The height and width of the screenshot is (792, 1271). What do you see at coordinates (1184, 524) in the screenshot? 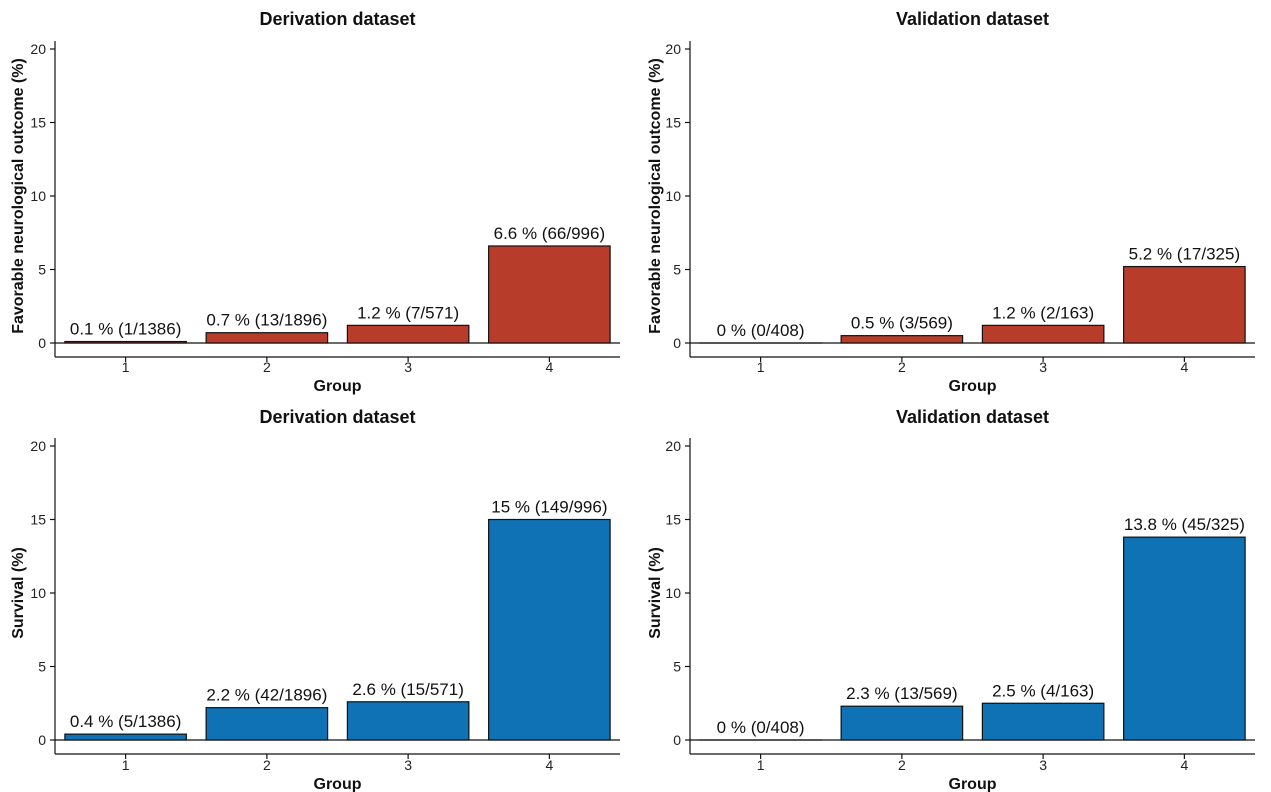
I see `data-label: 13.8 % (45/325)` at bounding box center [1184, 524].